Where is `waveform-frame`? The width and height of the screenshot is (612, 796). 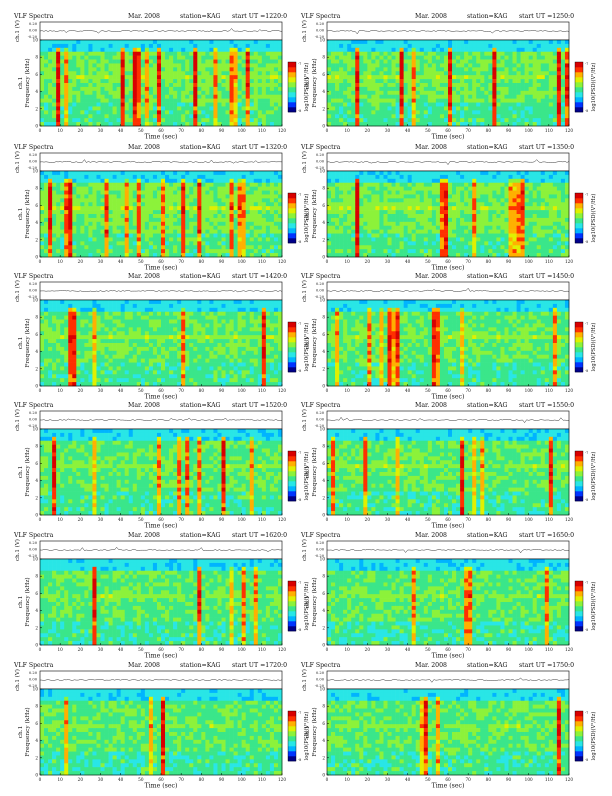
waveform-frame is located at coordinates (448, 31).